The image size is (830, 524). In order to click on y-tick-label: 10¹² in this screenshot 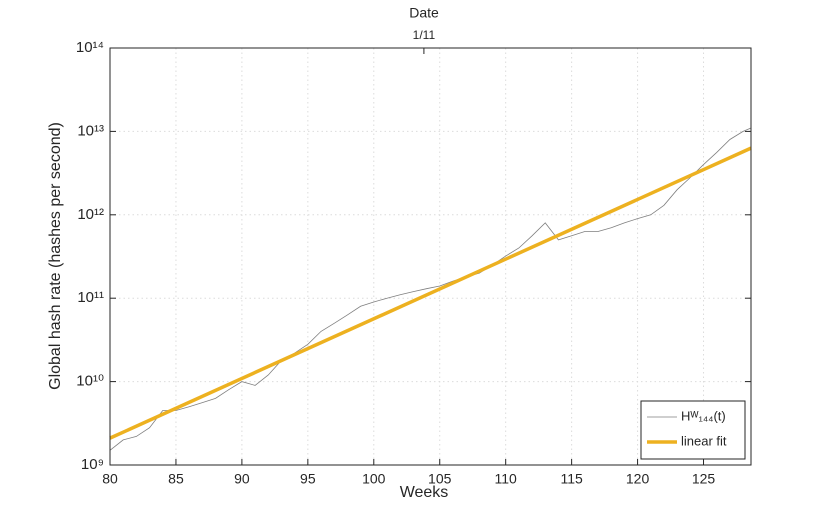, I will do `click(90, 214)`.